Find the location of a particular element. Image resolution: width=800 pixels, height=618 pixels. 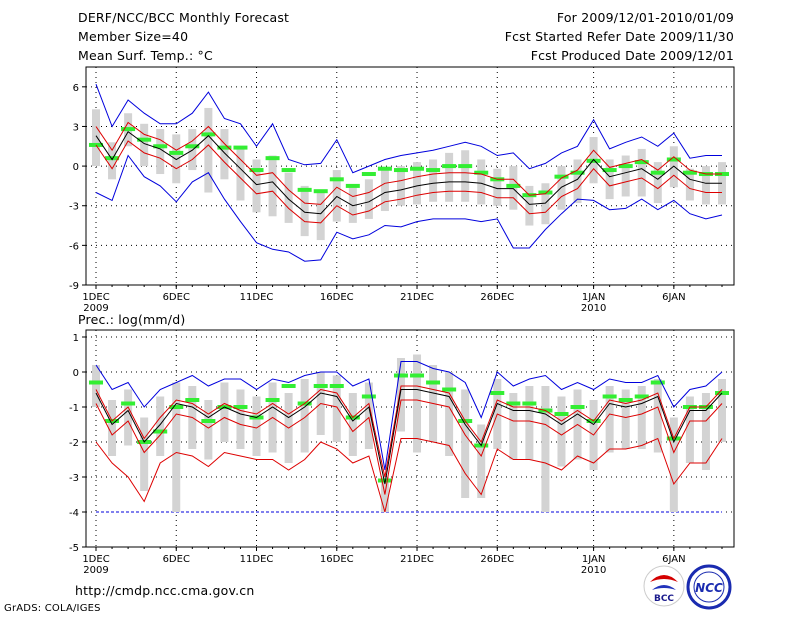

ncc-logo: NCC is located at coordinates (709, 587).